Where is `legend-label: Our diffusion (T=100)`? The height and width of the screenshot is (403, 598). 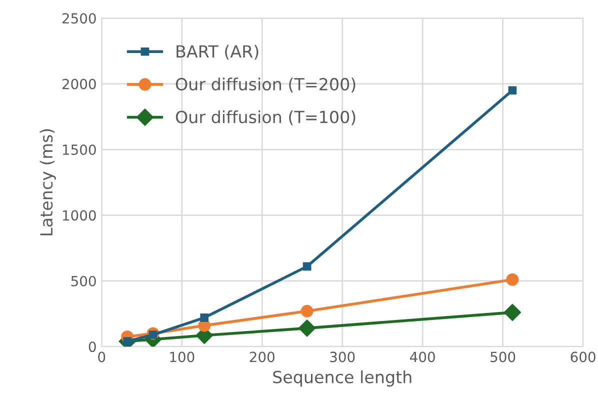 legend-label: Our diffusion (T=100) is located at coordinates (266, 118).